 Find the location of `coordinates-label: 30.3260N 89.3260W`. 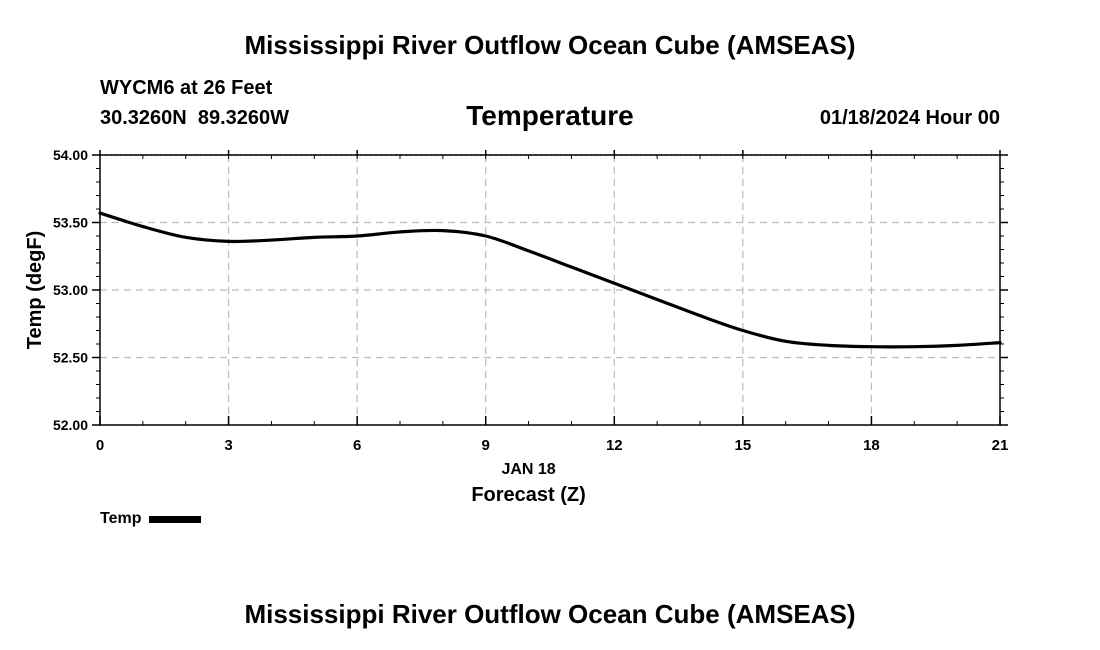

coordinates-label: 30.3260N 89.3260W is located at coordinates (195, 118).